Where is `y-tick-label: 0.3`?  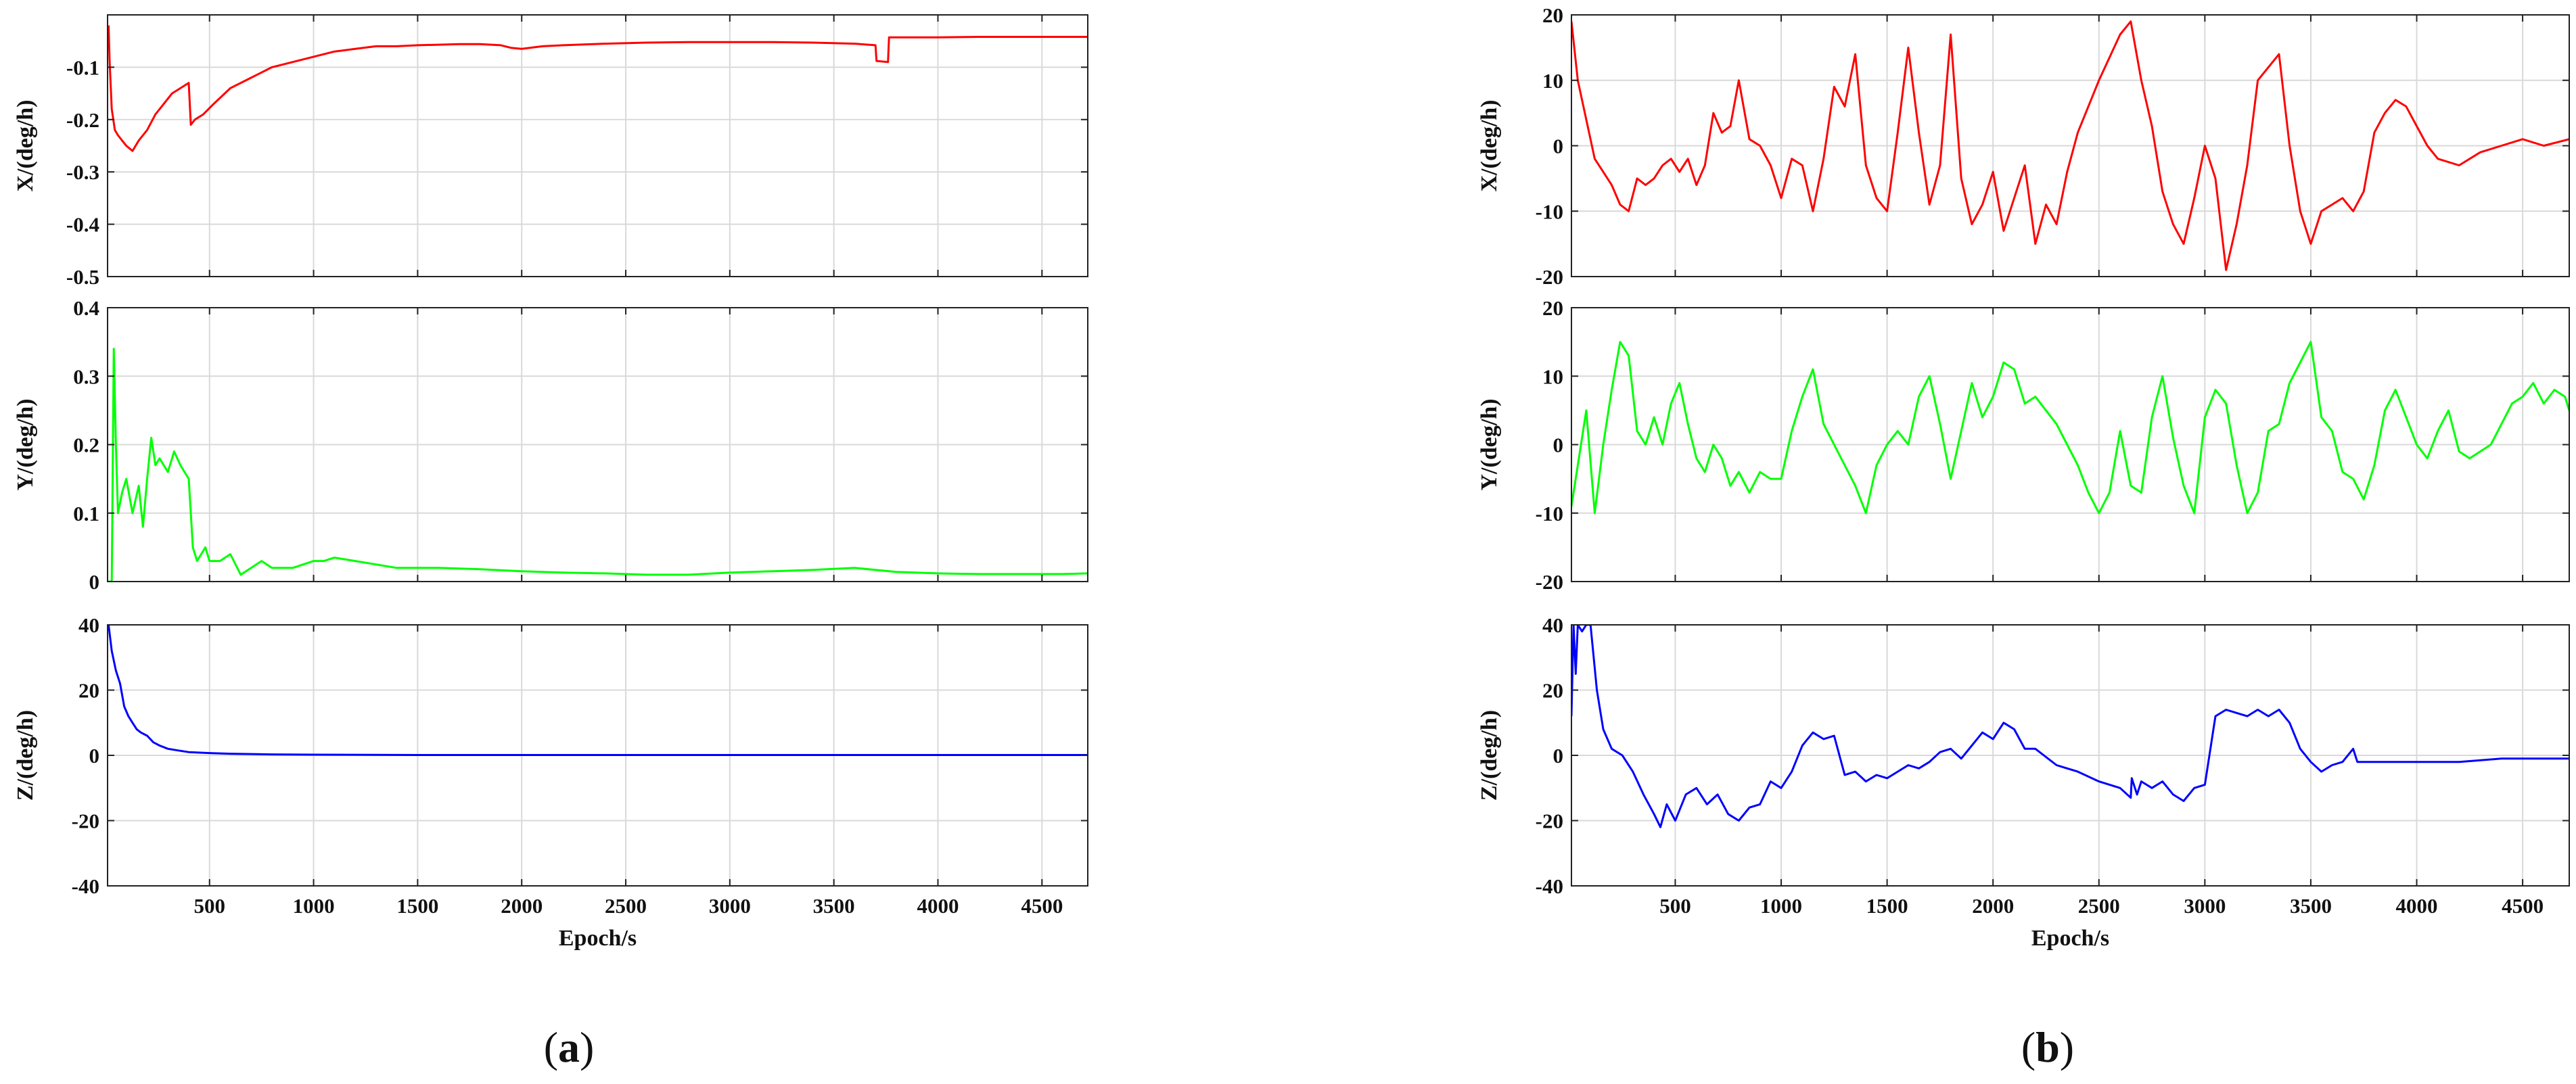
y-tick-label: 0.3 is located at coordinates (86, 376).